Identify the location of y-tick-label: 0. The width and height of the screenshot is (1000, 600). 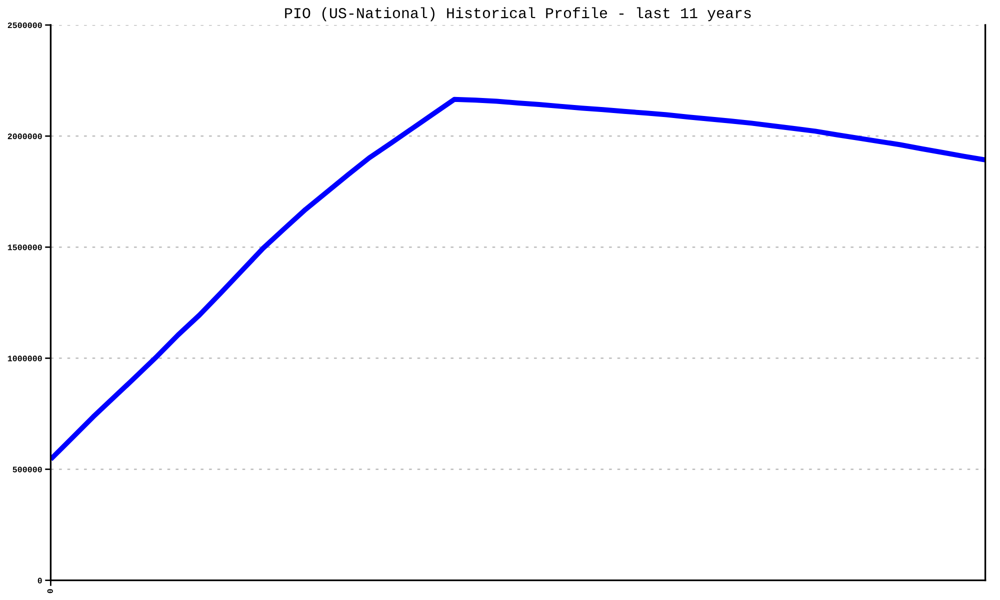
(40, 581).